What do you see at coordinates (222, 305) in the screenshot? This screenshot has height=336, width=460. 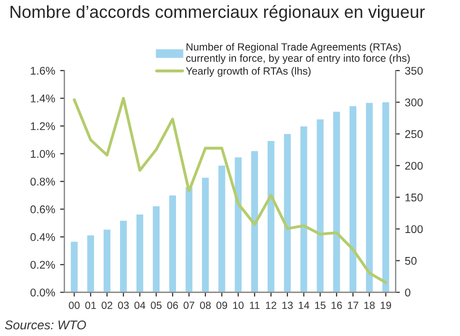 I see `x-tick-label: 09` at bounding box center [222, 305].